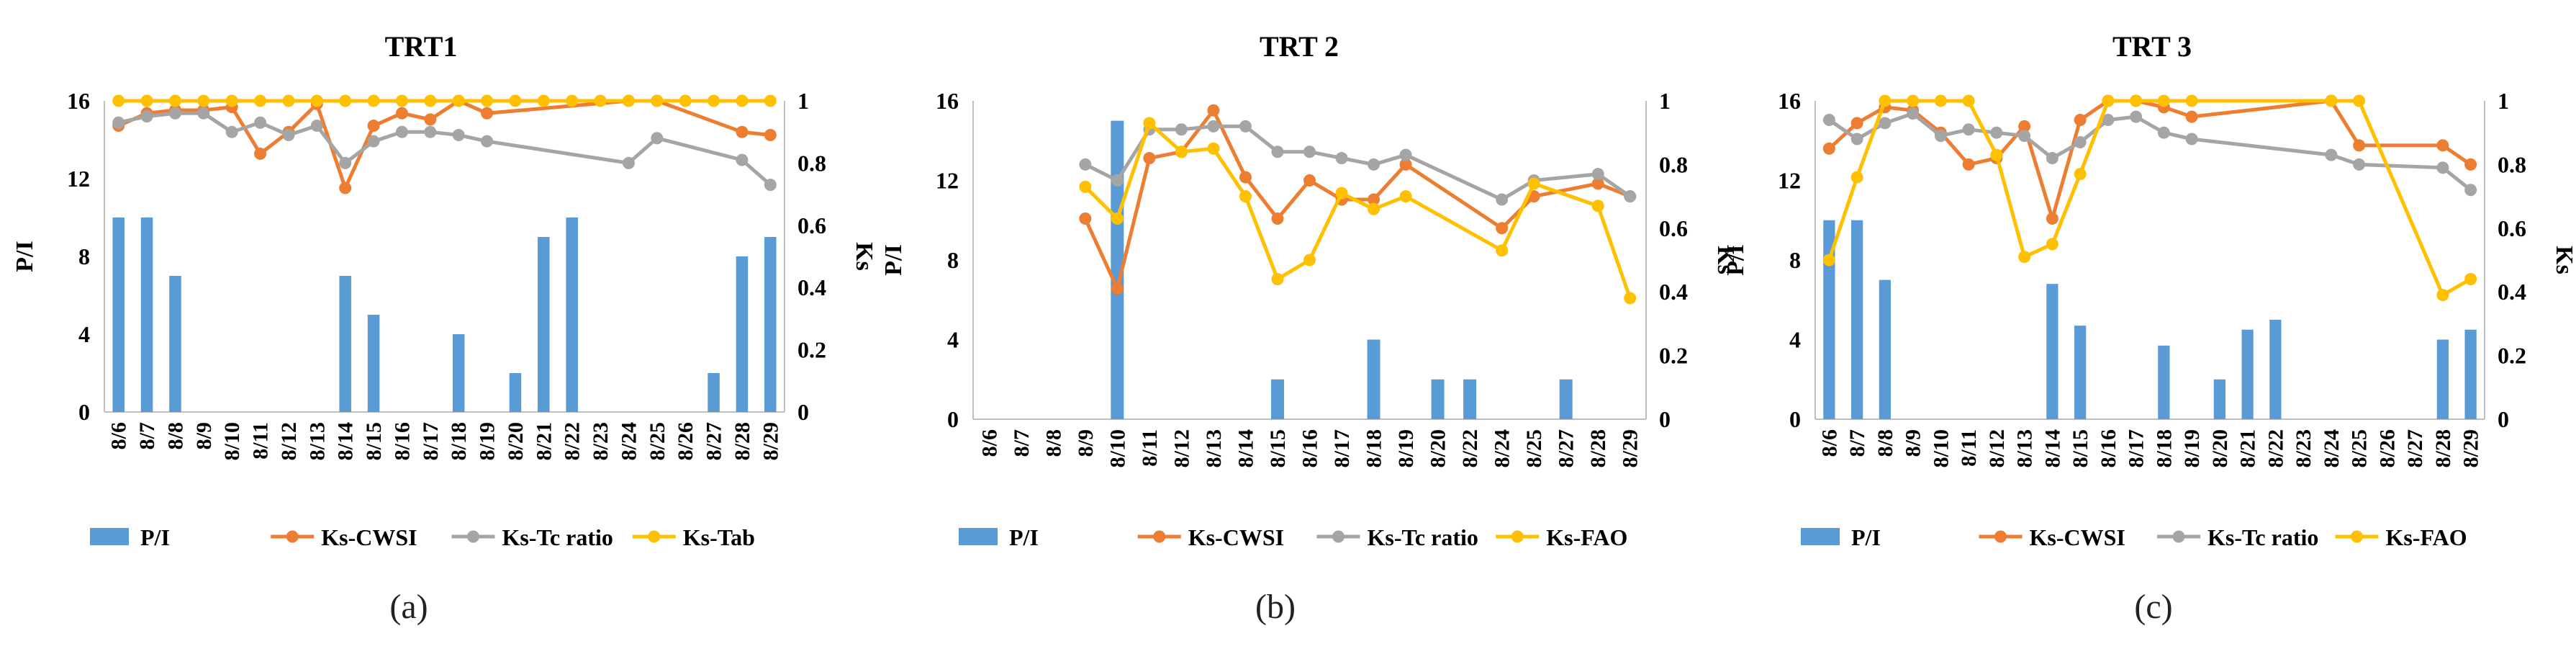  I want to click on x-tick-label: 8/17, so click(2136, 448).